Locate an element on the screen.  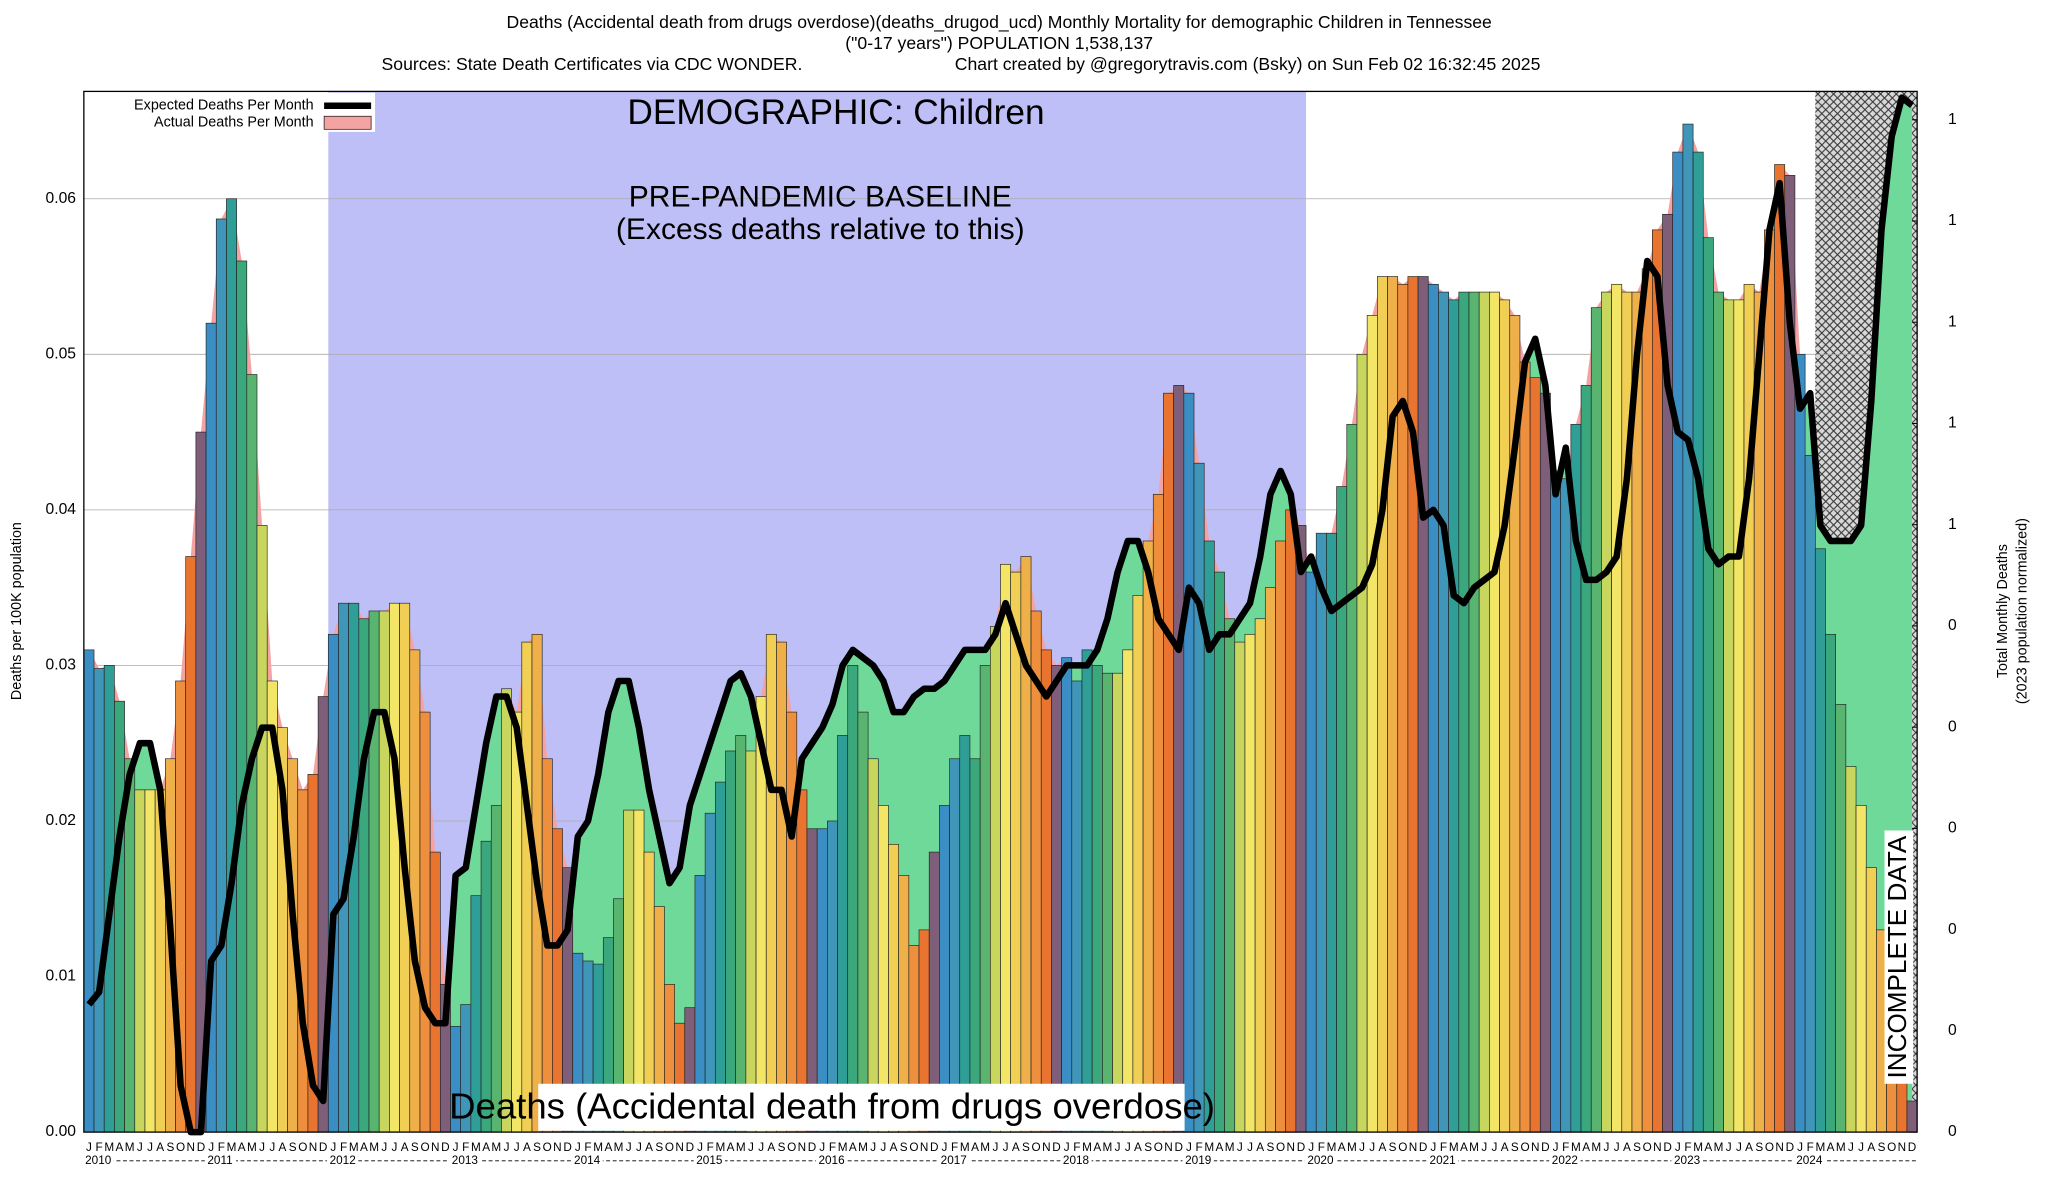
y2-axis-title: (2023 population normalized) is located at coordinates (2023, 611).